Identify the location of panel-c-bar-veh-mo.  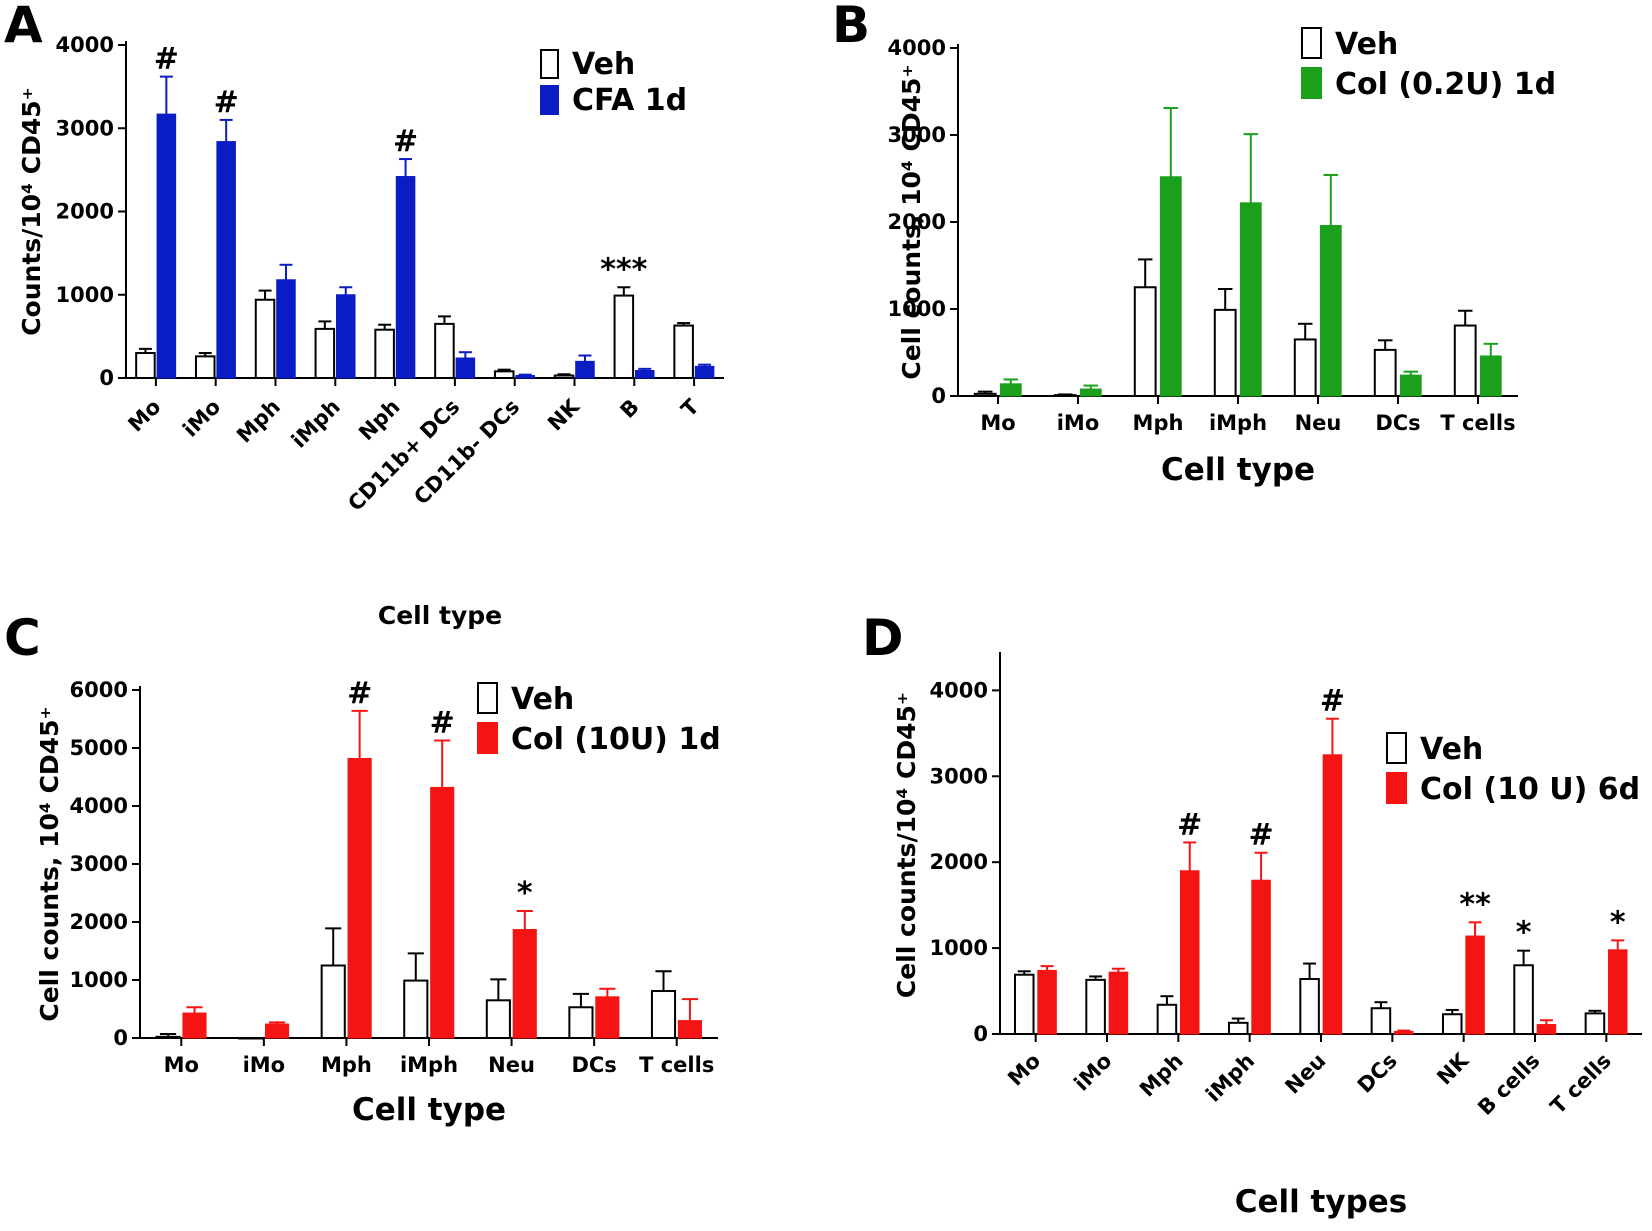
(168, 1037).